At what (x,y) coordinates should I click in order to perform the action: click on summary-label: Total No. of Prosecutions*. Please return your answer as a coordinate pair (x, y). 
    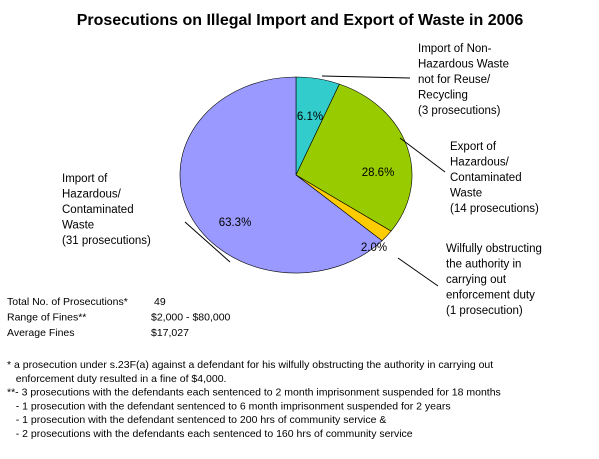
    Looking at the image, I should click on (67, 302).